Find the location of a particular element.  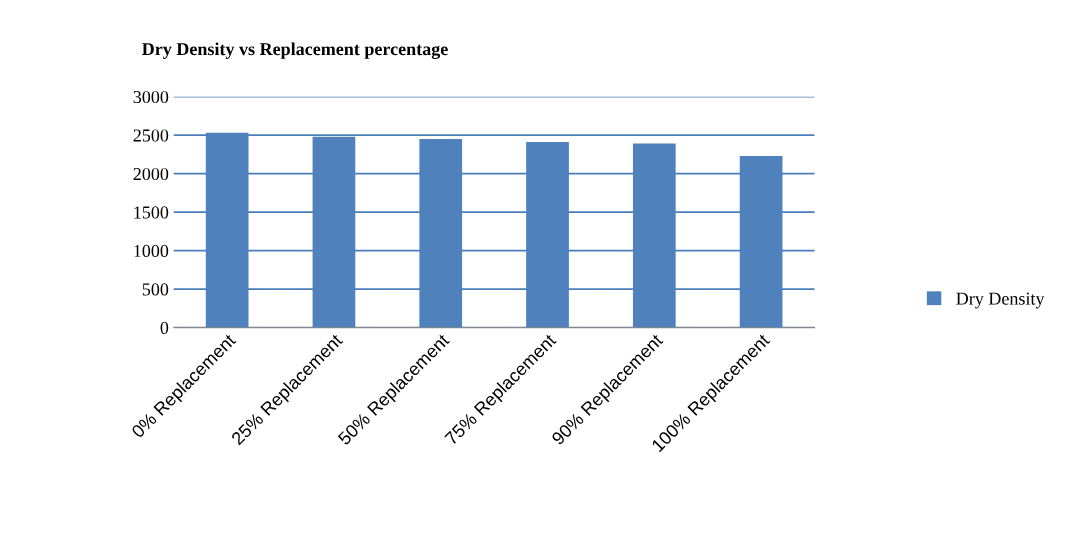

y-tick-label: 2500 is located at coordinates (151, 135).